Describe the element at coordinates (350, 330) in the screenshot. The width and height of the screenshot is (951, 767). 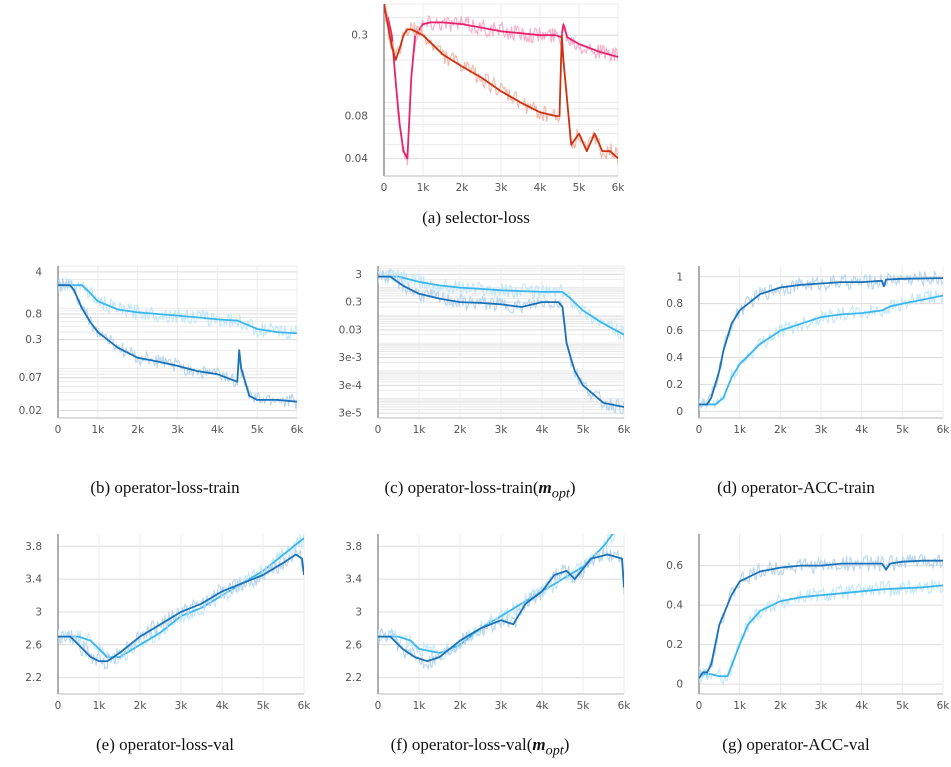
I see `y-tick-label: 0.03` at that location.